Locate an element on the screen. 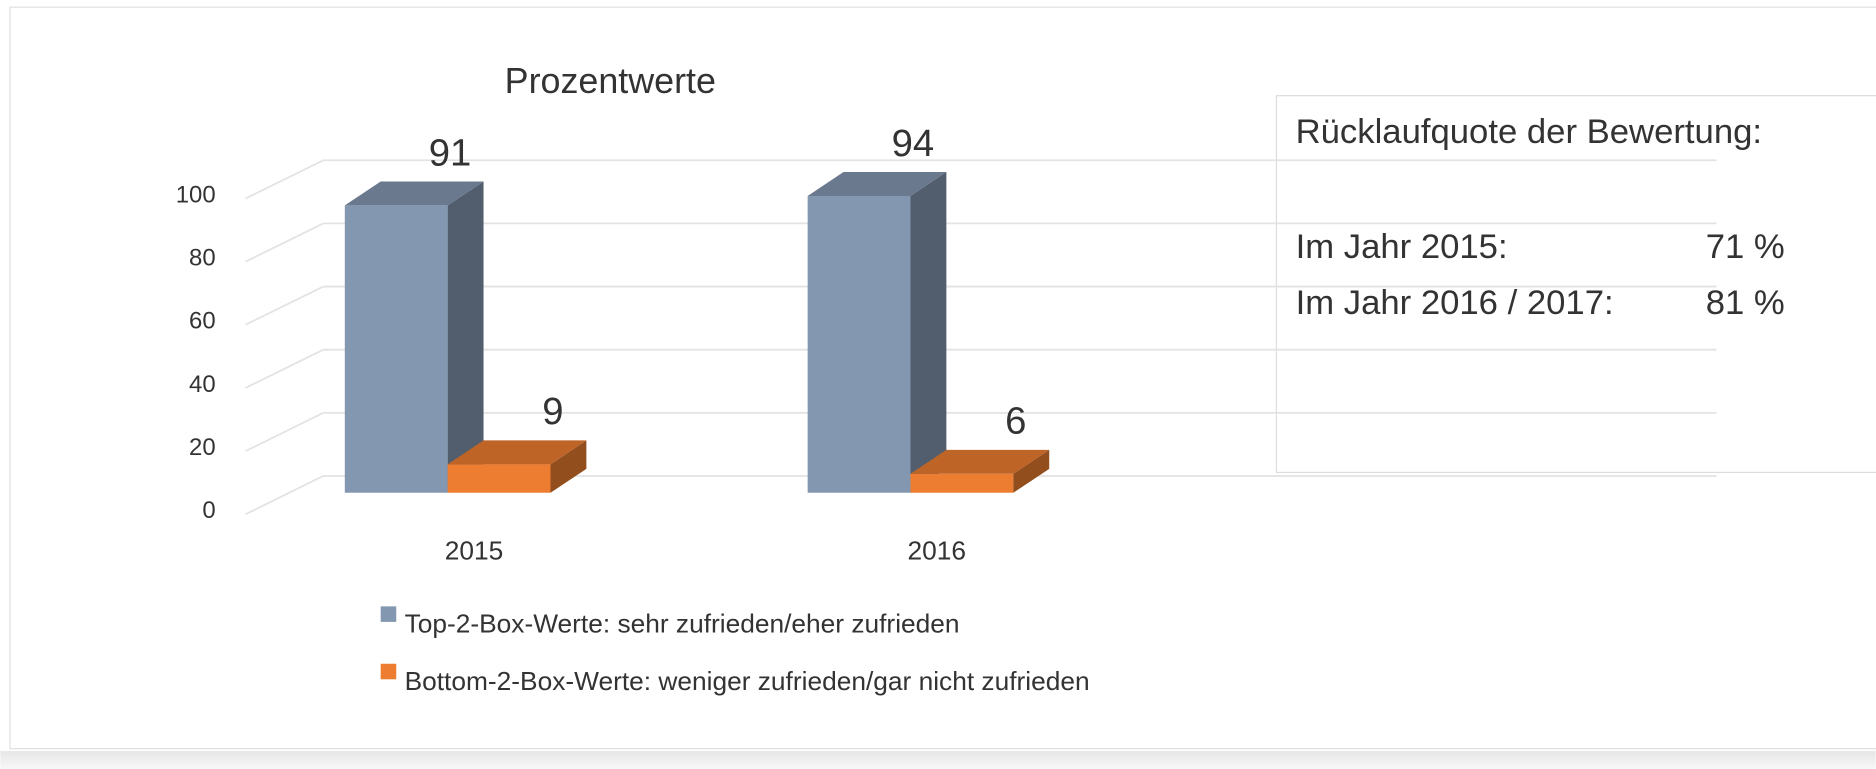  data-label: 6 is located at coordinates (1015, 421).